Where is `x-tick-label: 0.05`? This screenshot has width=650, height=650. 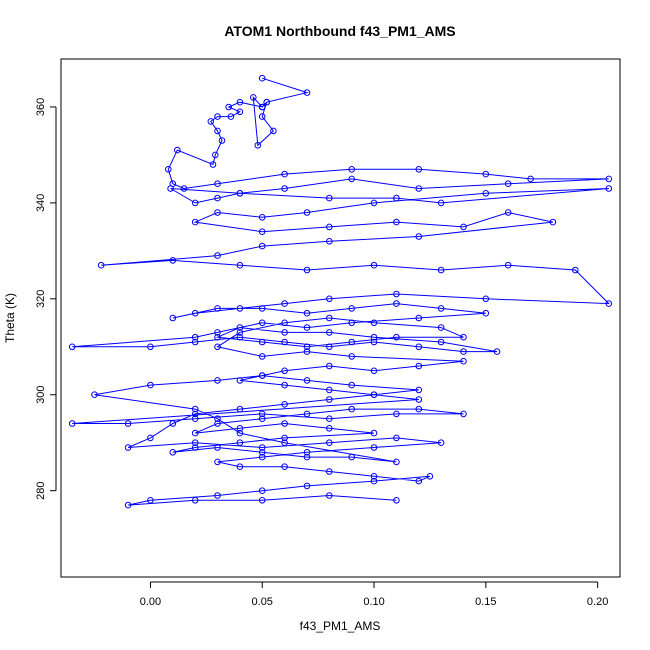 x-tick-label: 0.05 is located at coordinates (262, 602).